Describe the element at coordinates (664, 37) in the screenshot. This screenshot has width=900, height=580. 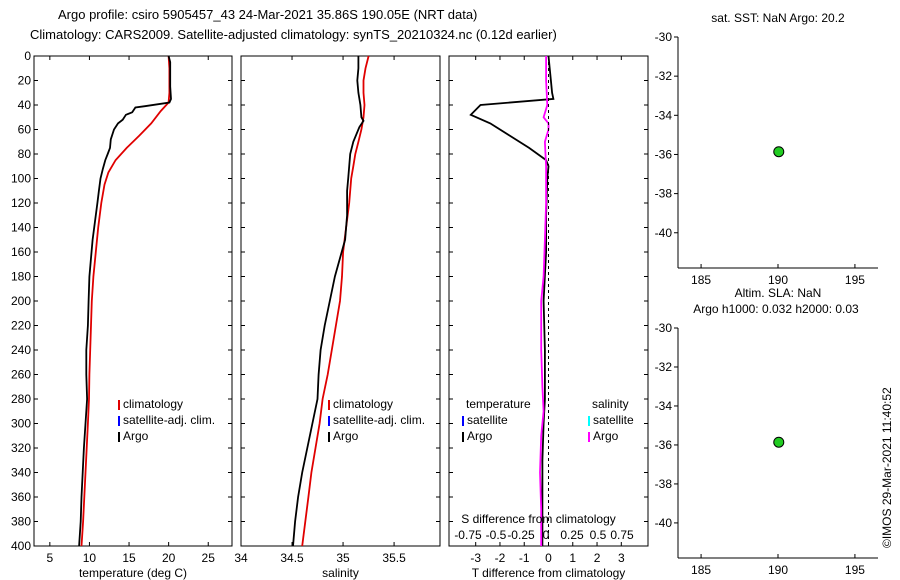
I see `sst_map-ytick-label: -30` at that location.